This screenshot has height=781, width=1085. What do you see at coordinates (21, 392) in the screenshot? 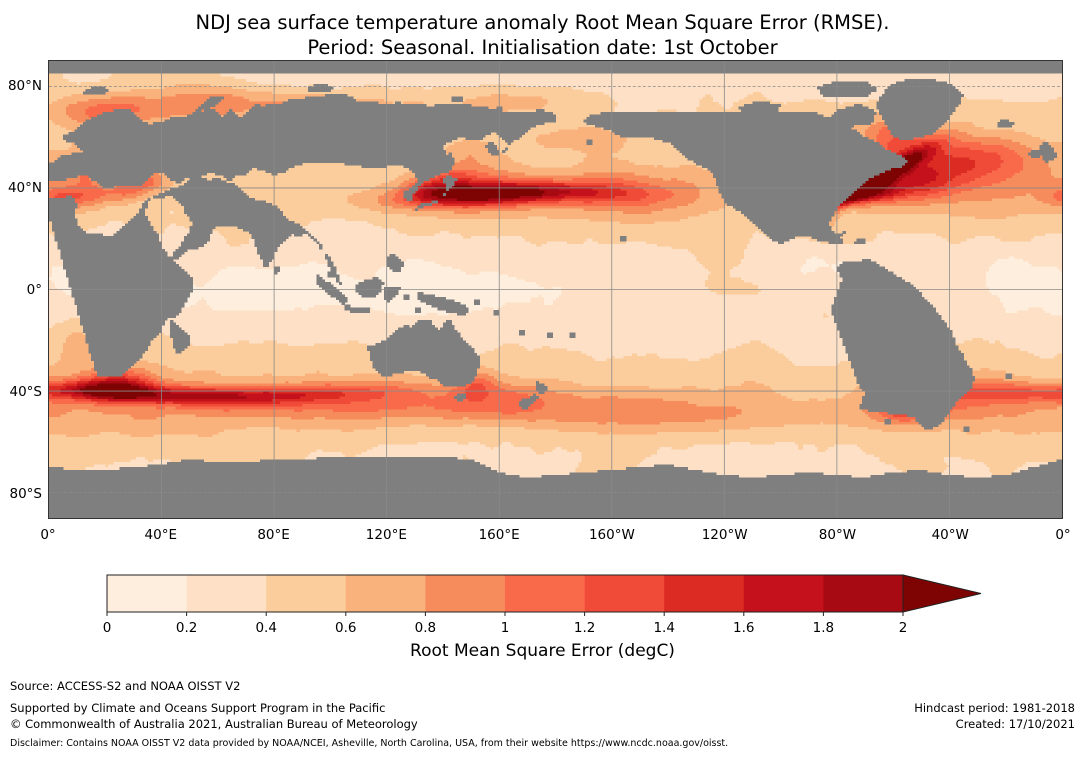
I see `y-axis-tick-3: 40°S` at bounding box center [21, 392].